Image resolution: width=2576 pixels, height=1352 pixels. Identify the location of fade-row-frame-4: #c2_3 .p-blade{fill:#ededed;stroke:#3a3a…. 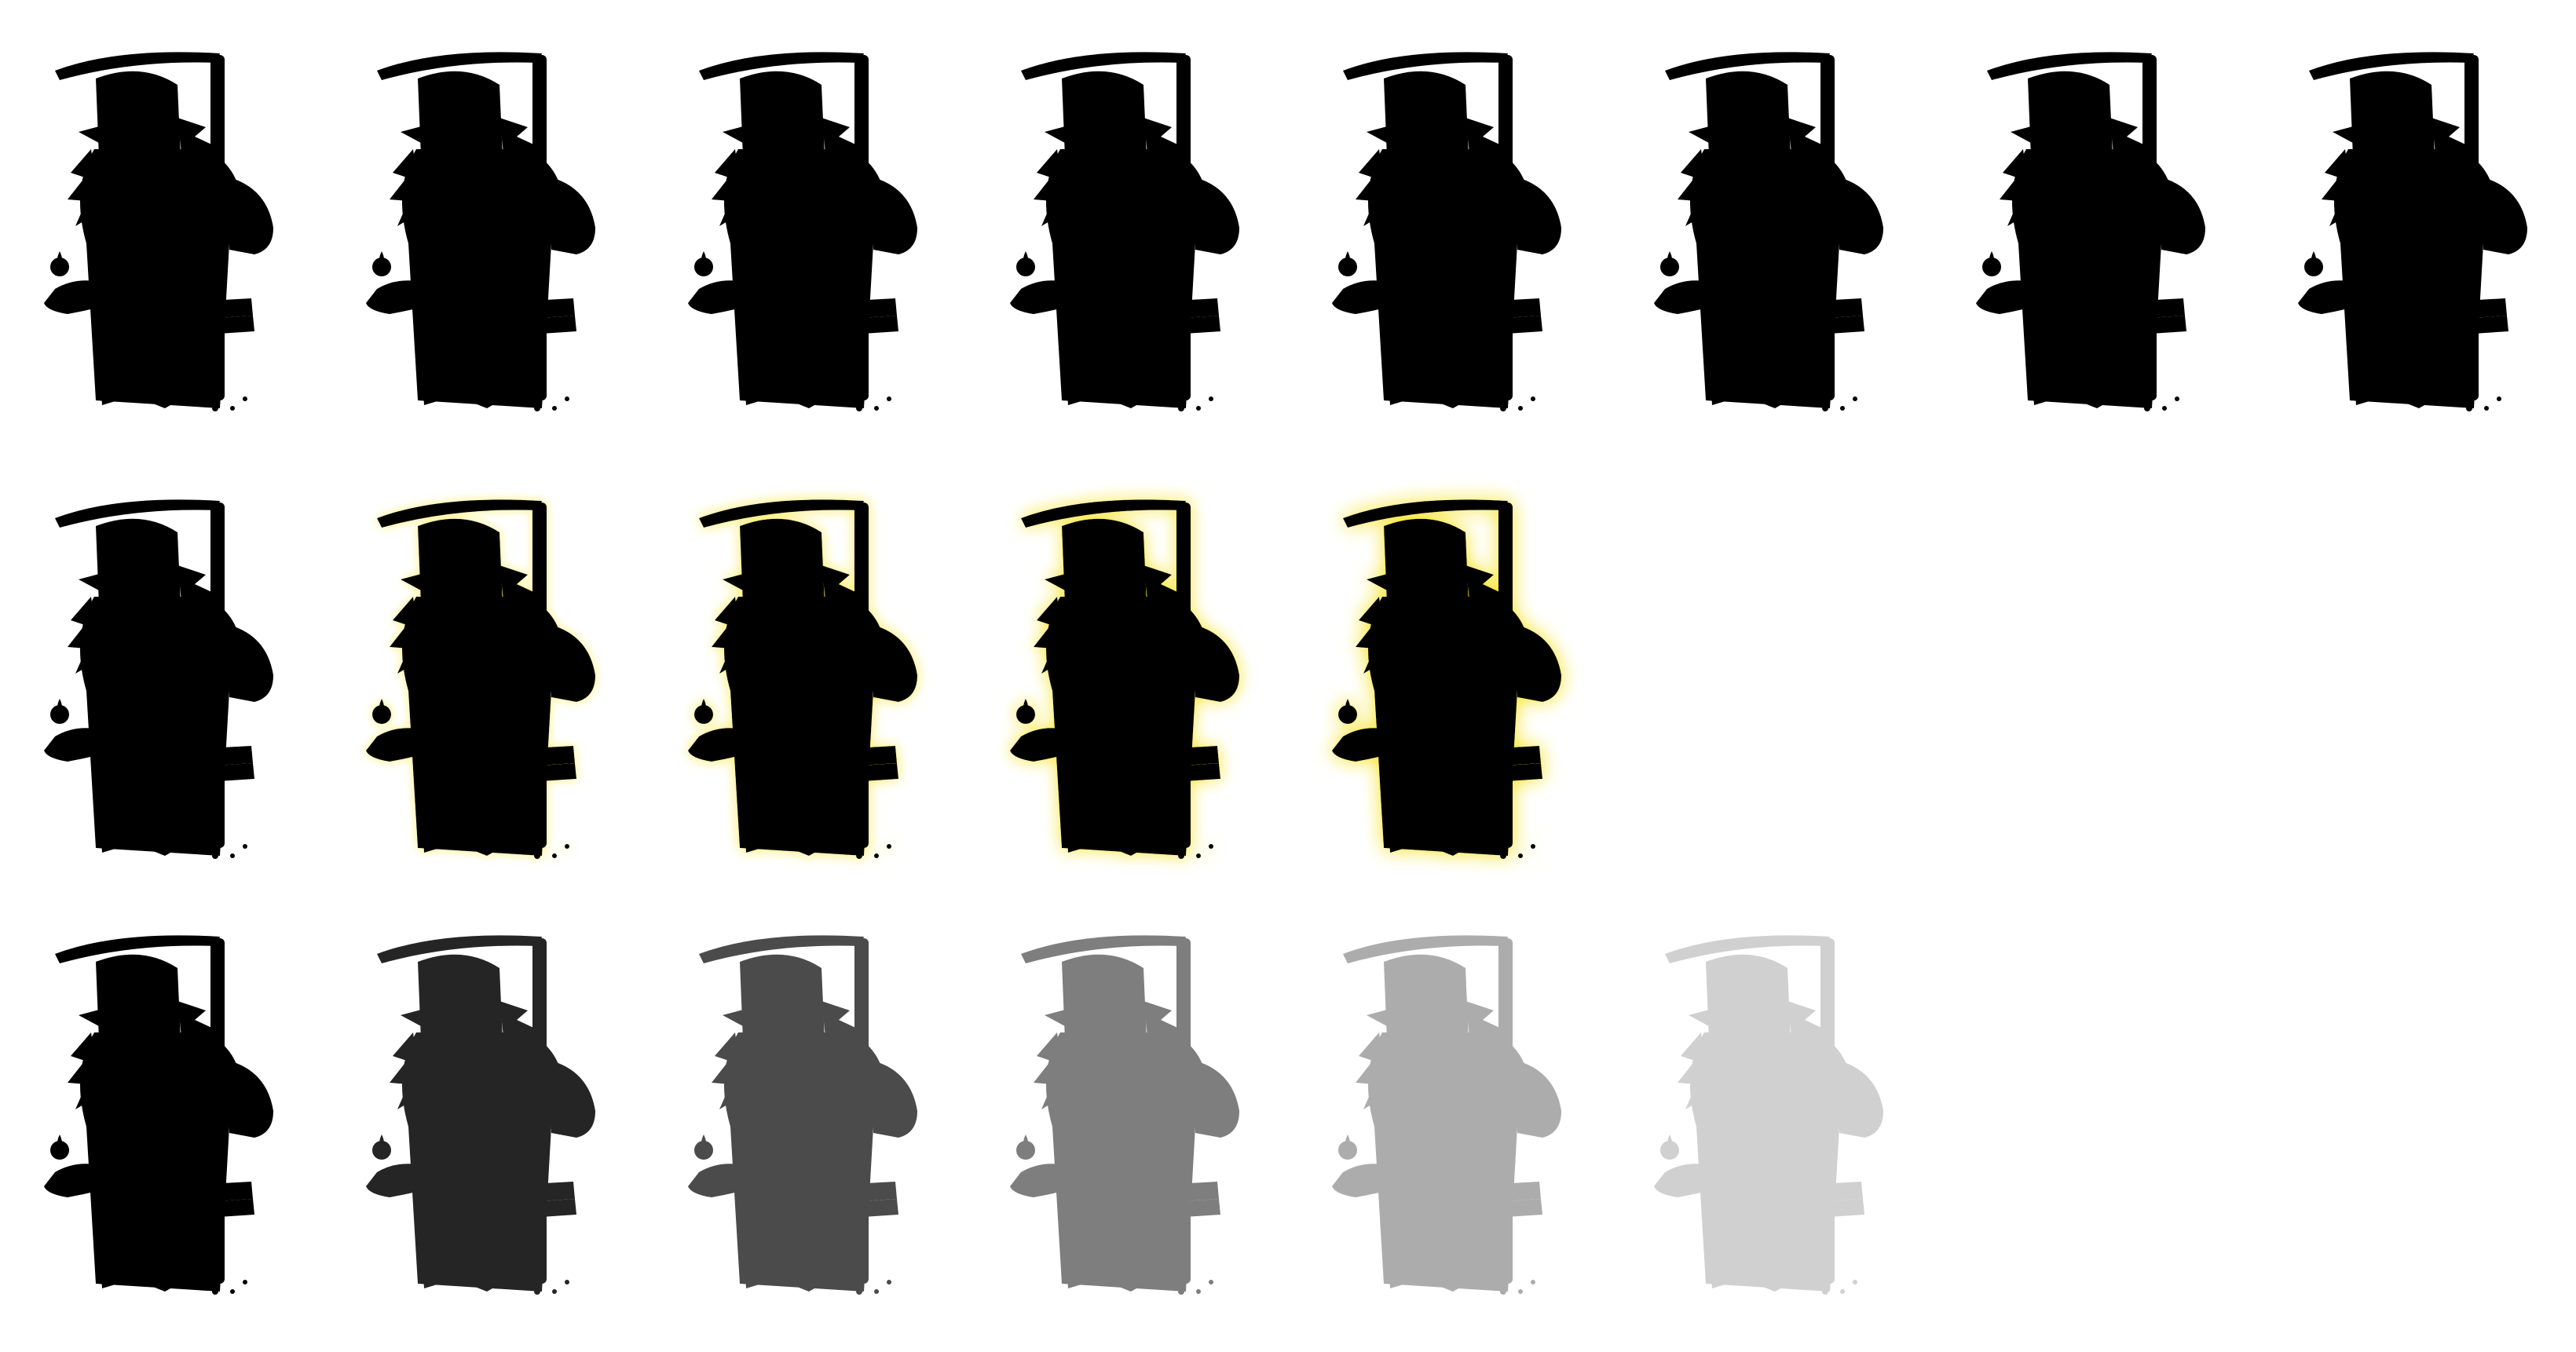
(1131, 1111).